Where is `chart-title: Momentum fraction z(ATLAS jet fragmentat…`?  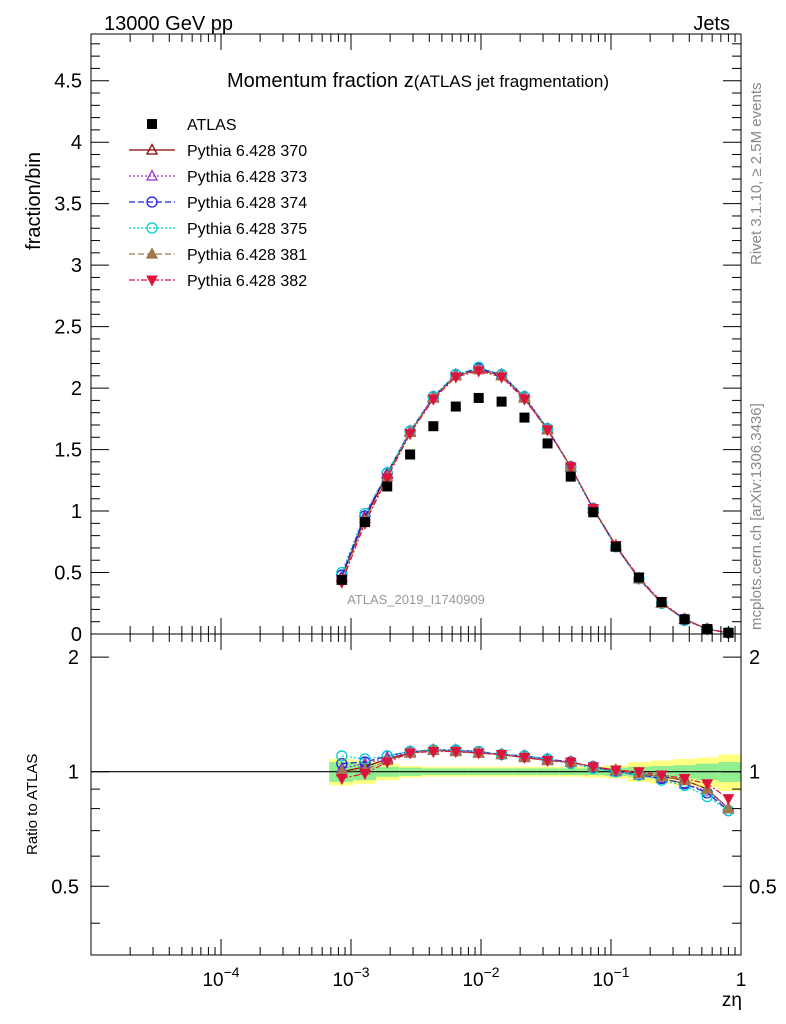 chart-title: Momentum fraction z(ATLAS jet fragmentat… is located at coordinates (418, 81).